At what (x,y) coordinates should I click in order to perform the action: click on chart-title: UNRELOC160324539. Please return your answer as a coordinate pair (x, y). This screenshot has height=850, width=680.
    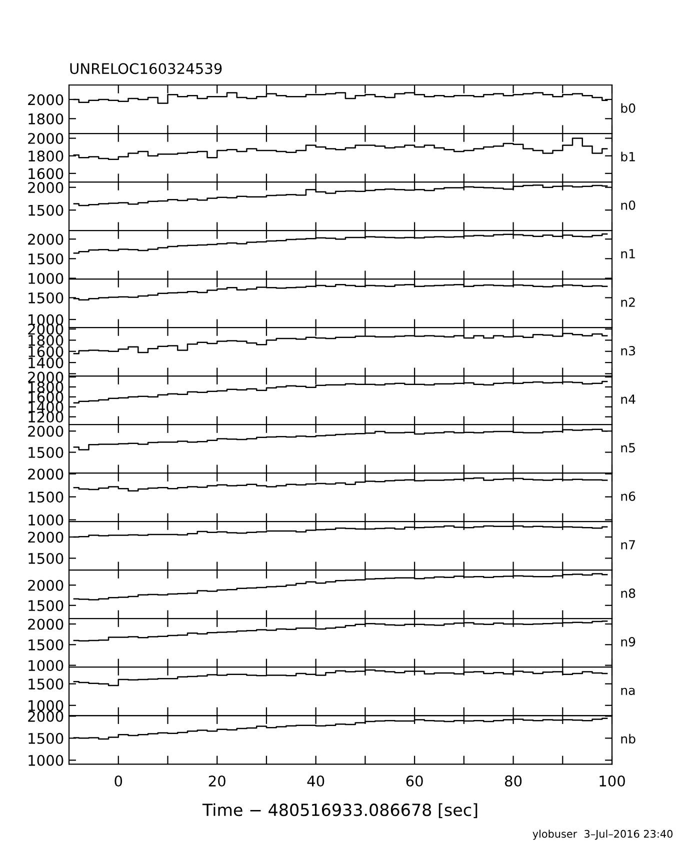
    Looking at the image, I should click on (146, 68).